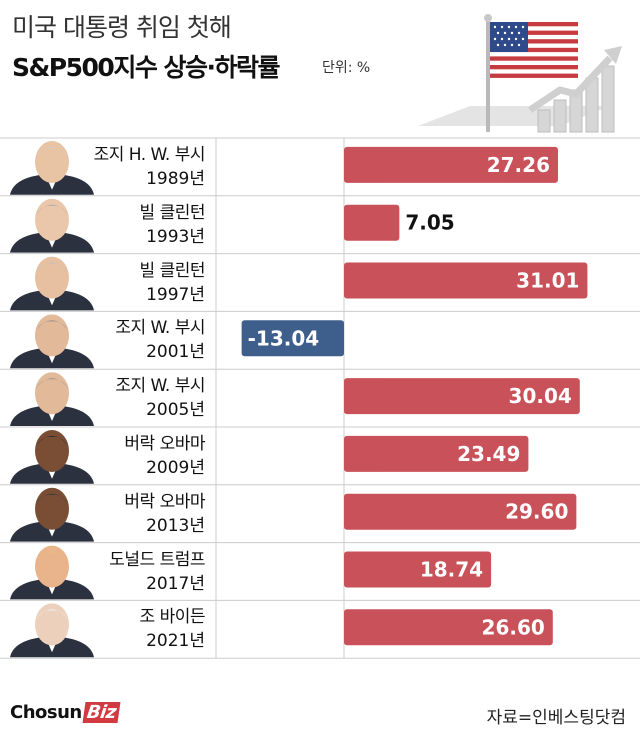 Image resolution: width=640 pixels, height=746 pixels. Describe the element at coordinates (518, 165) in the screenshot. I see `value-label: 27.26` at that location.